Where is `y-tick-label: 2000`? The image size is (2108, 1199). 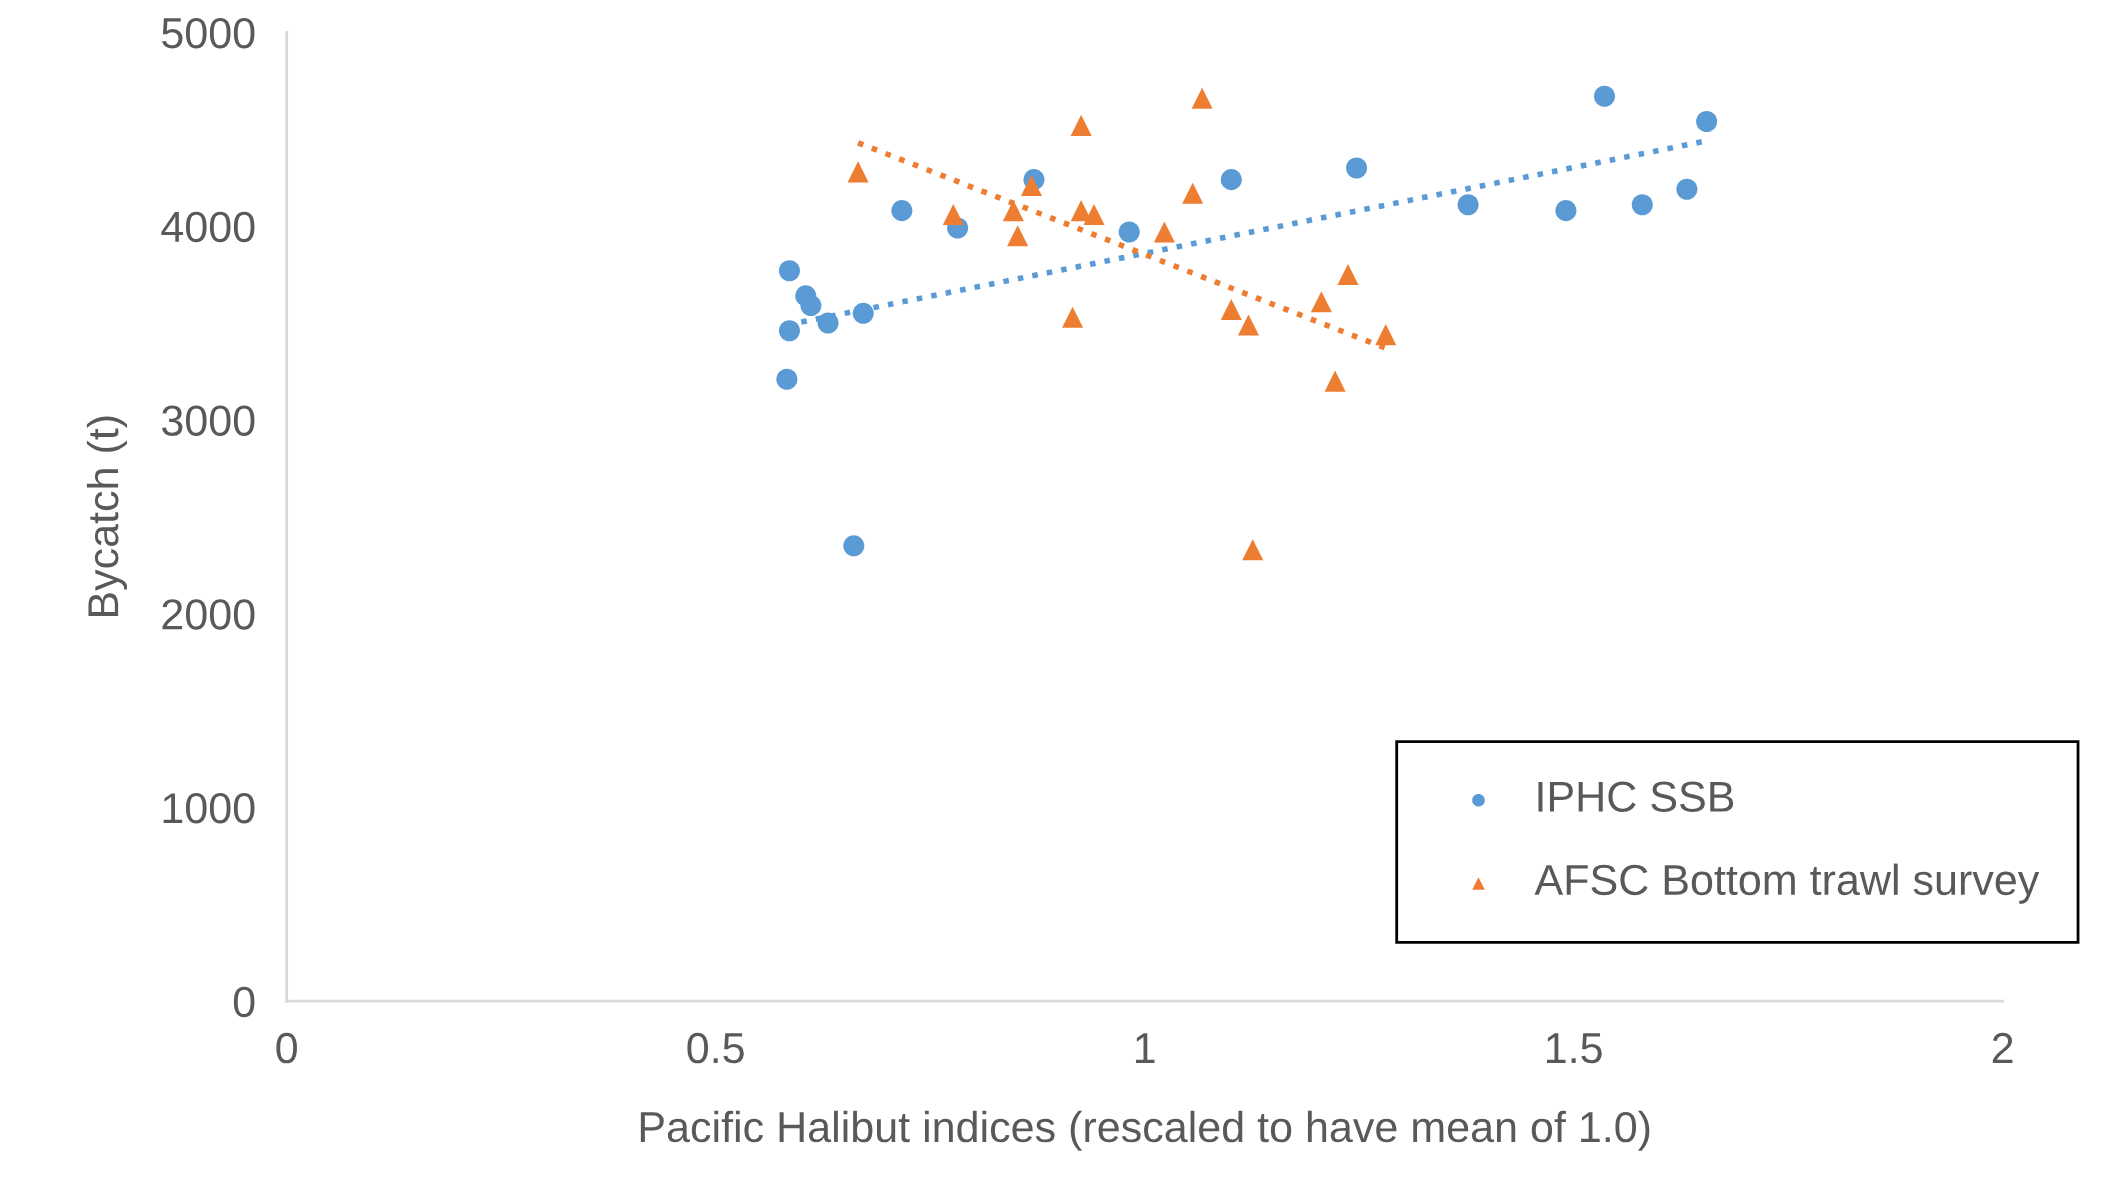 y-tick-label: 2000 is located at coordinates (208, 614).